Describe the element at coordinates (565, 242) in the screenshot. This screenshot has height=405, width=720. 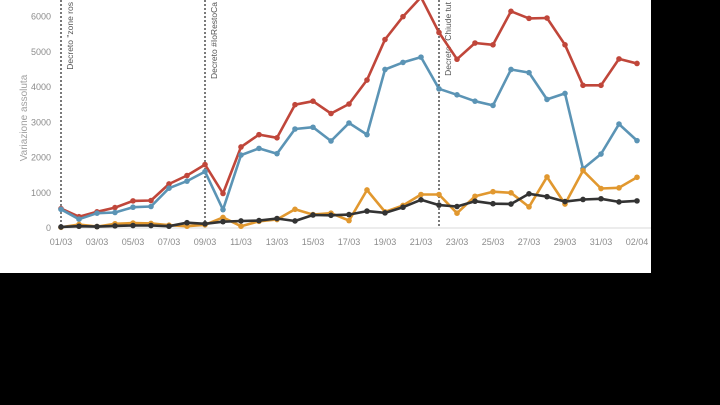
I see `x-tick-label: 29/03` at that location.